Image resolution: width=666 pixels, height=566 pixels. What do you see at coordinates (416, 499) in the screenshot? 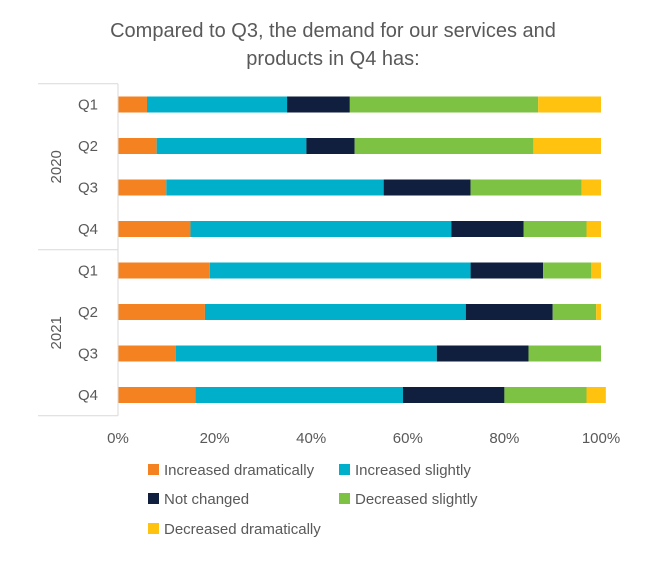
I see `legend-label: Decreased slightly` at bounding box center [416, 499].